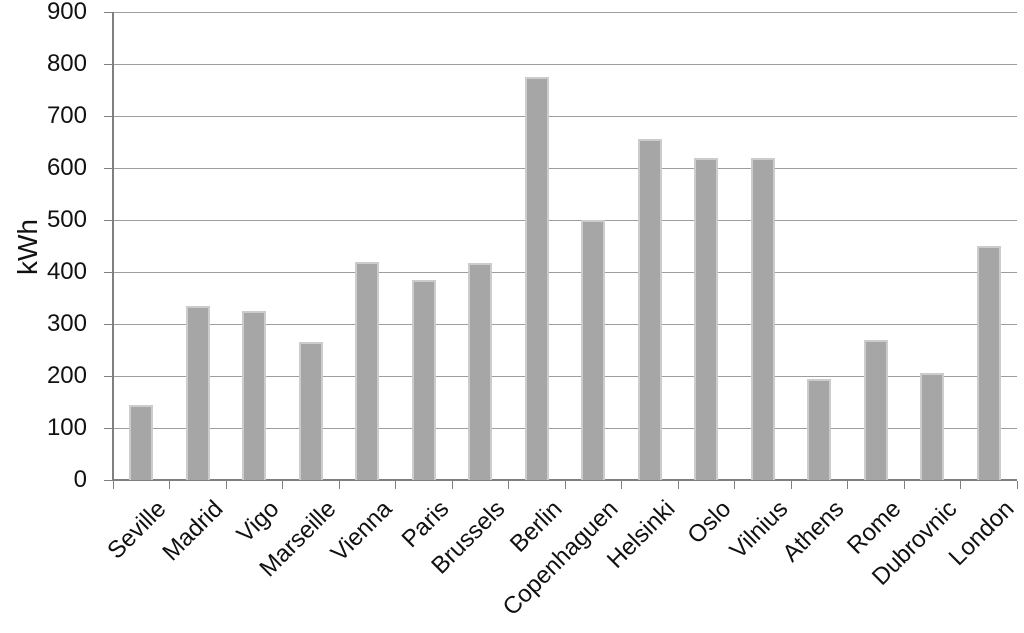  What do you see at coordinates (66, 12) in the screenshot?
I see `y-tick-label: 900` at bounding box center [66, 12].